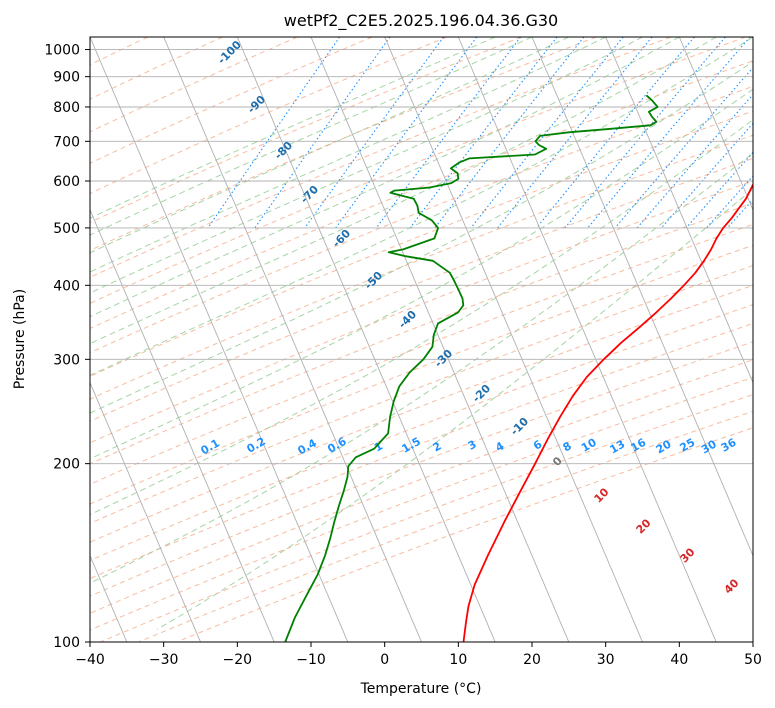  Describe the element at coordinates (311, 660) in the screenshot. I see `x-tick-label: −10` at that location.